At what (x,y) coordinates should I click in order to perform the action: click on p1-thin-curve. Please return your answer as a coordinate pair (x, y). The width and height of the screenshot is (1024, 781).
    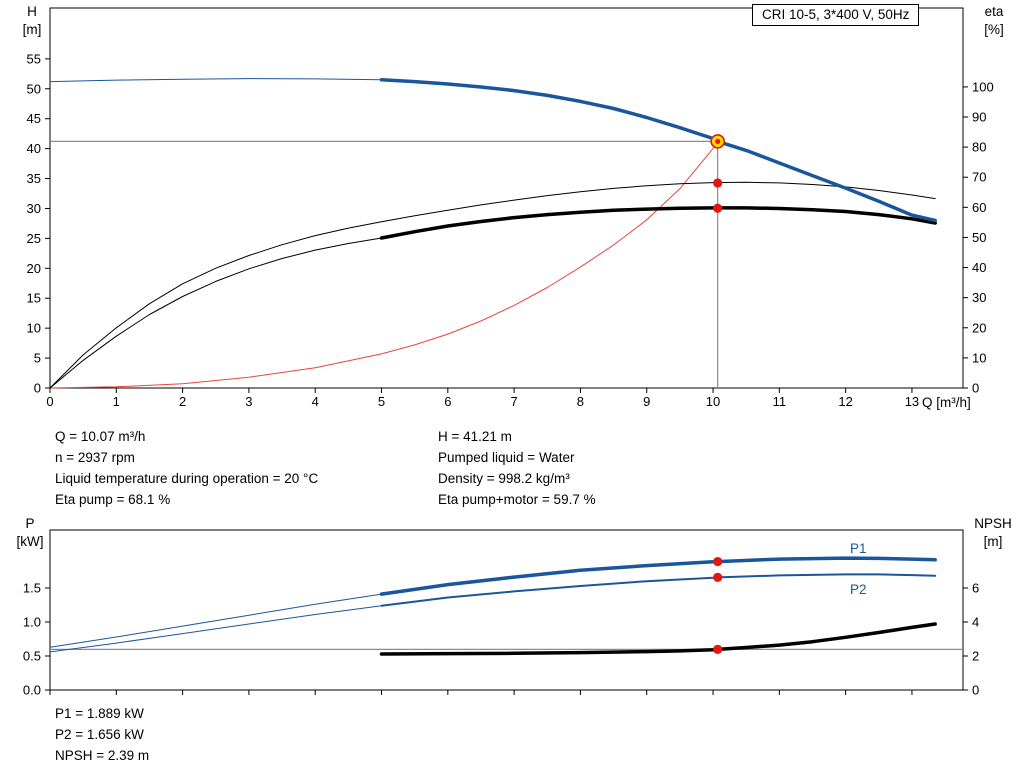
    Looking at the image, I should click on (215, 620).